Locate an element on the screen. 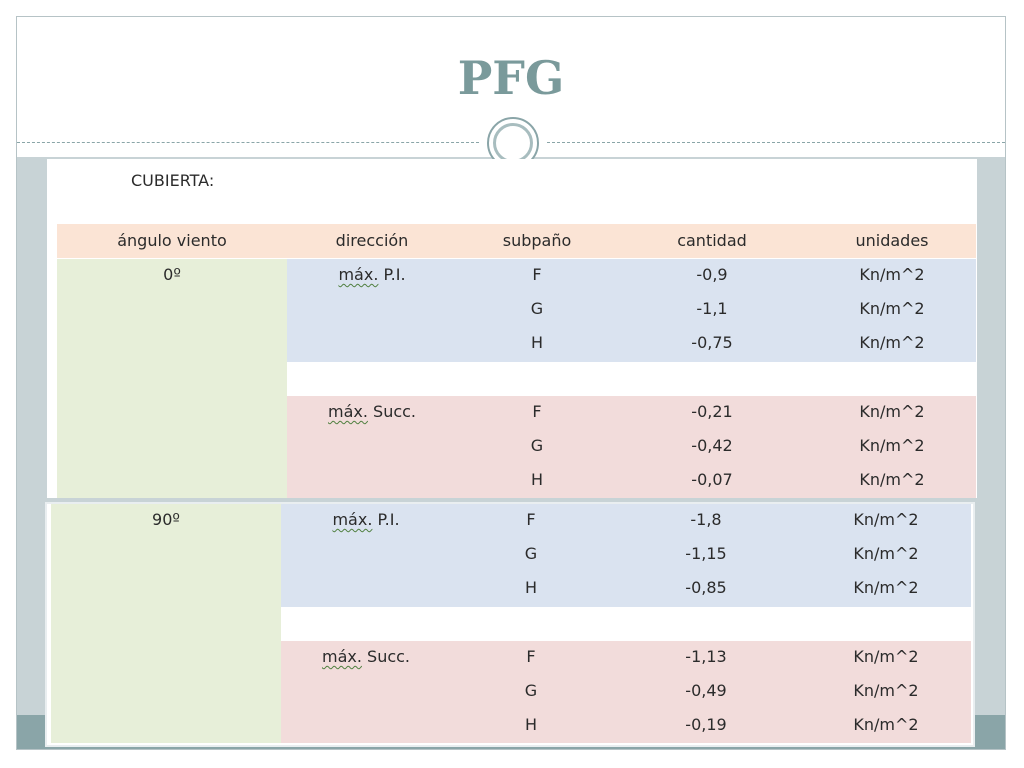 This screenshot has width=1024, height=768. cantidad-cell: -0,21 is located at coordinates (712, 411).